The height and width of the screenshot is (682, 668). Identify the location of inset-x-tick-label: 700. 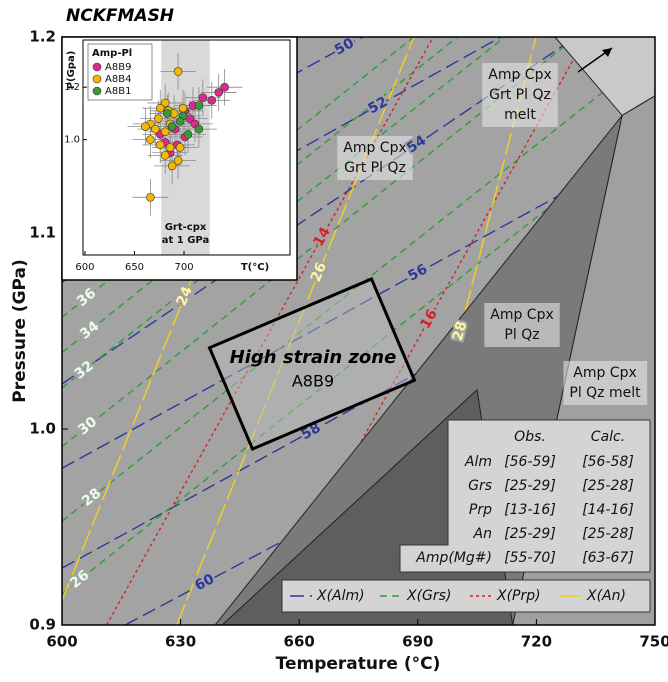
(183, 267).